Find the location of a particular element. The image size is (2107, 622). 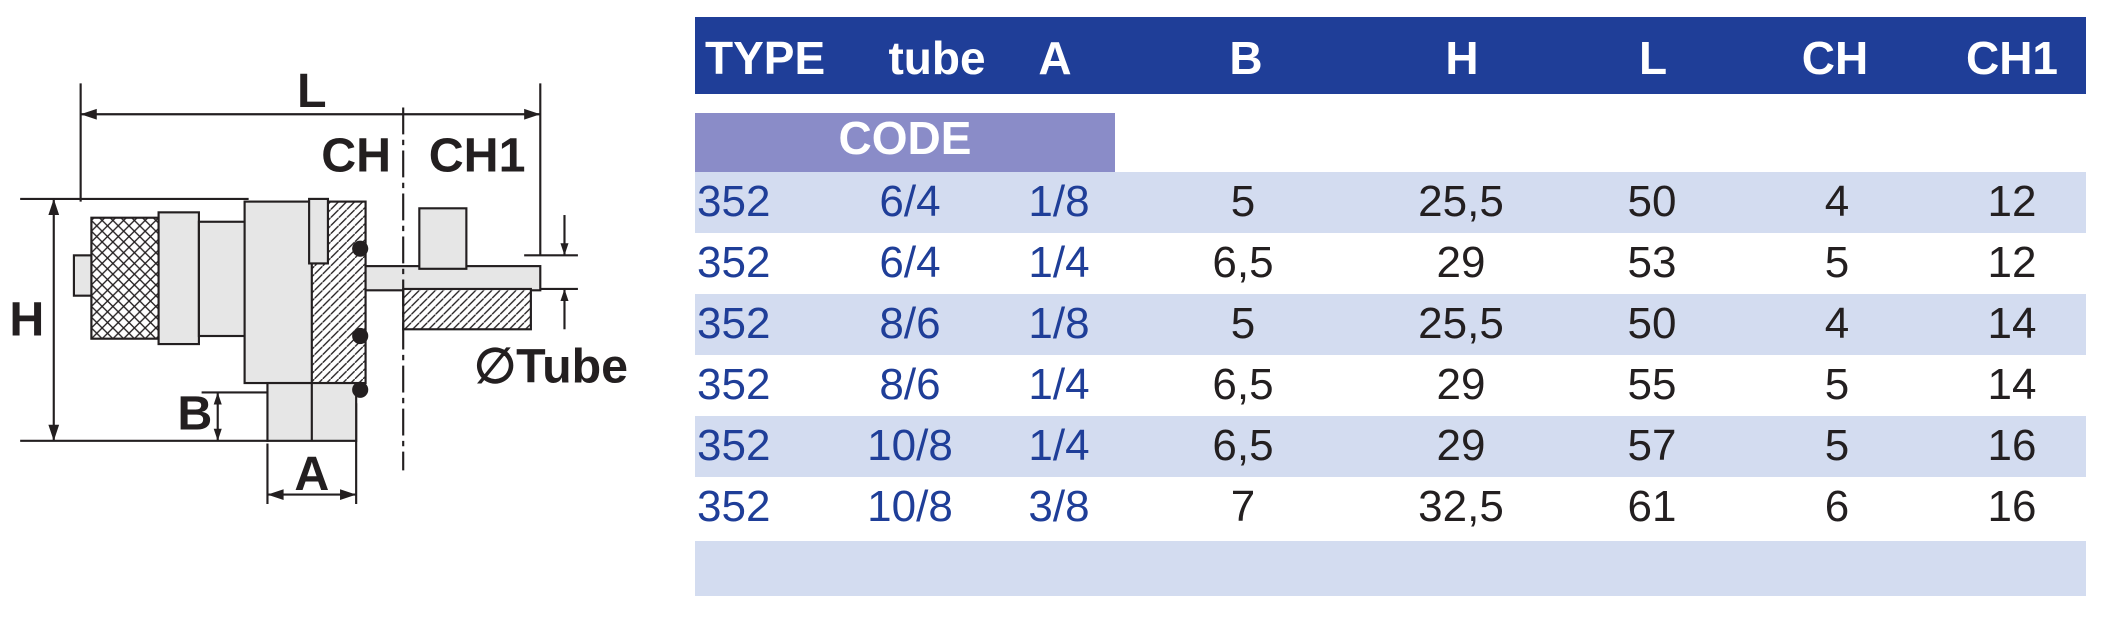

cell: 55 is located at coordinates (1652, 384).